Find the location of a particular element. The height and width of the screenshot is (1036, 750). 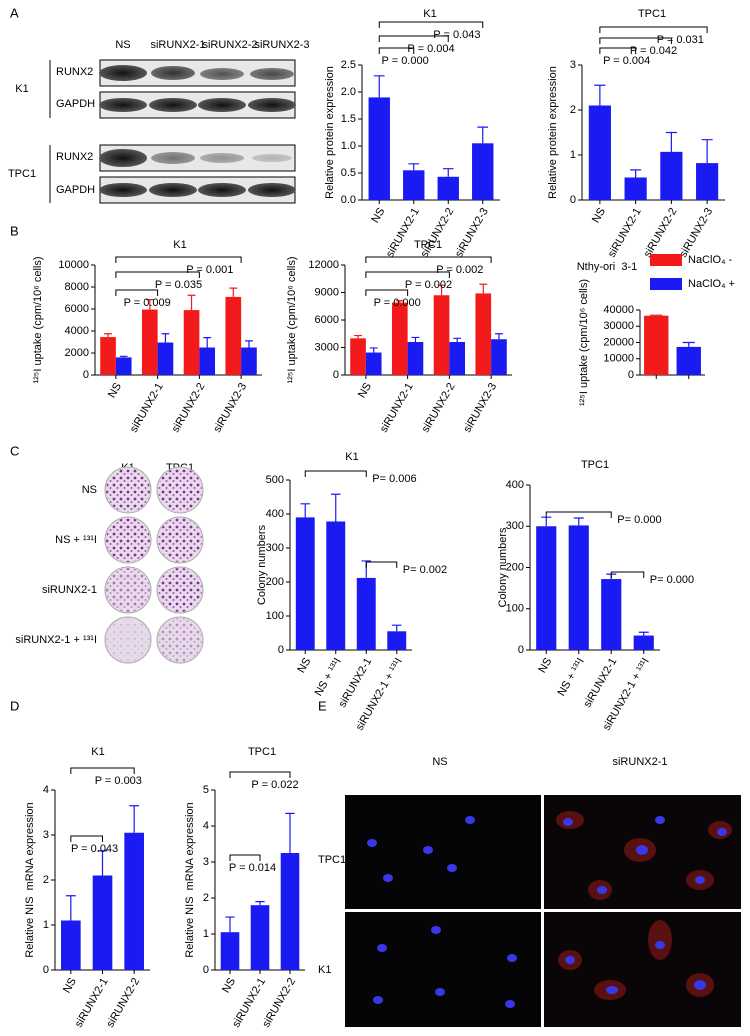

protein-label: GAPDH is located at coordinates (75, 104).